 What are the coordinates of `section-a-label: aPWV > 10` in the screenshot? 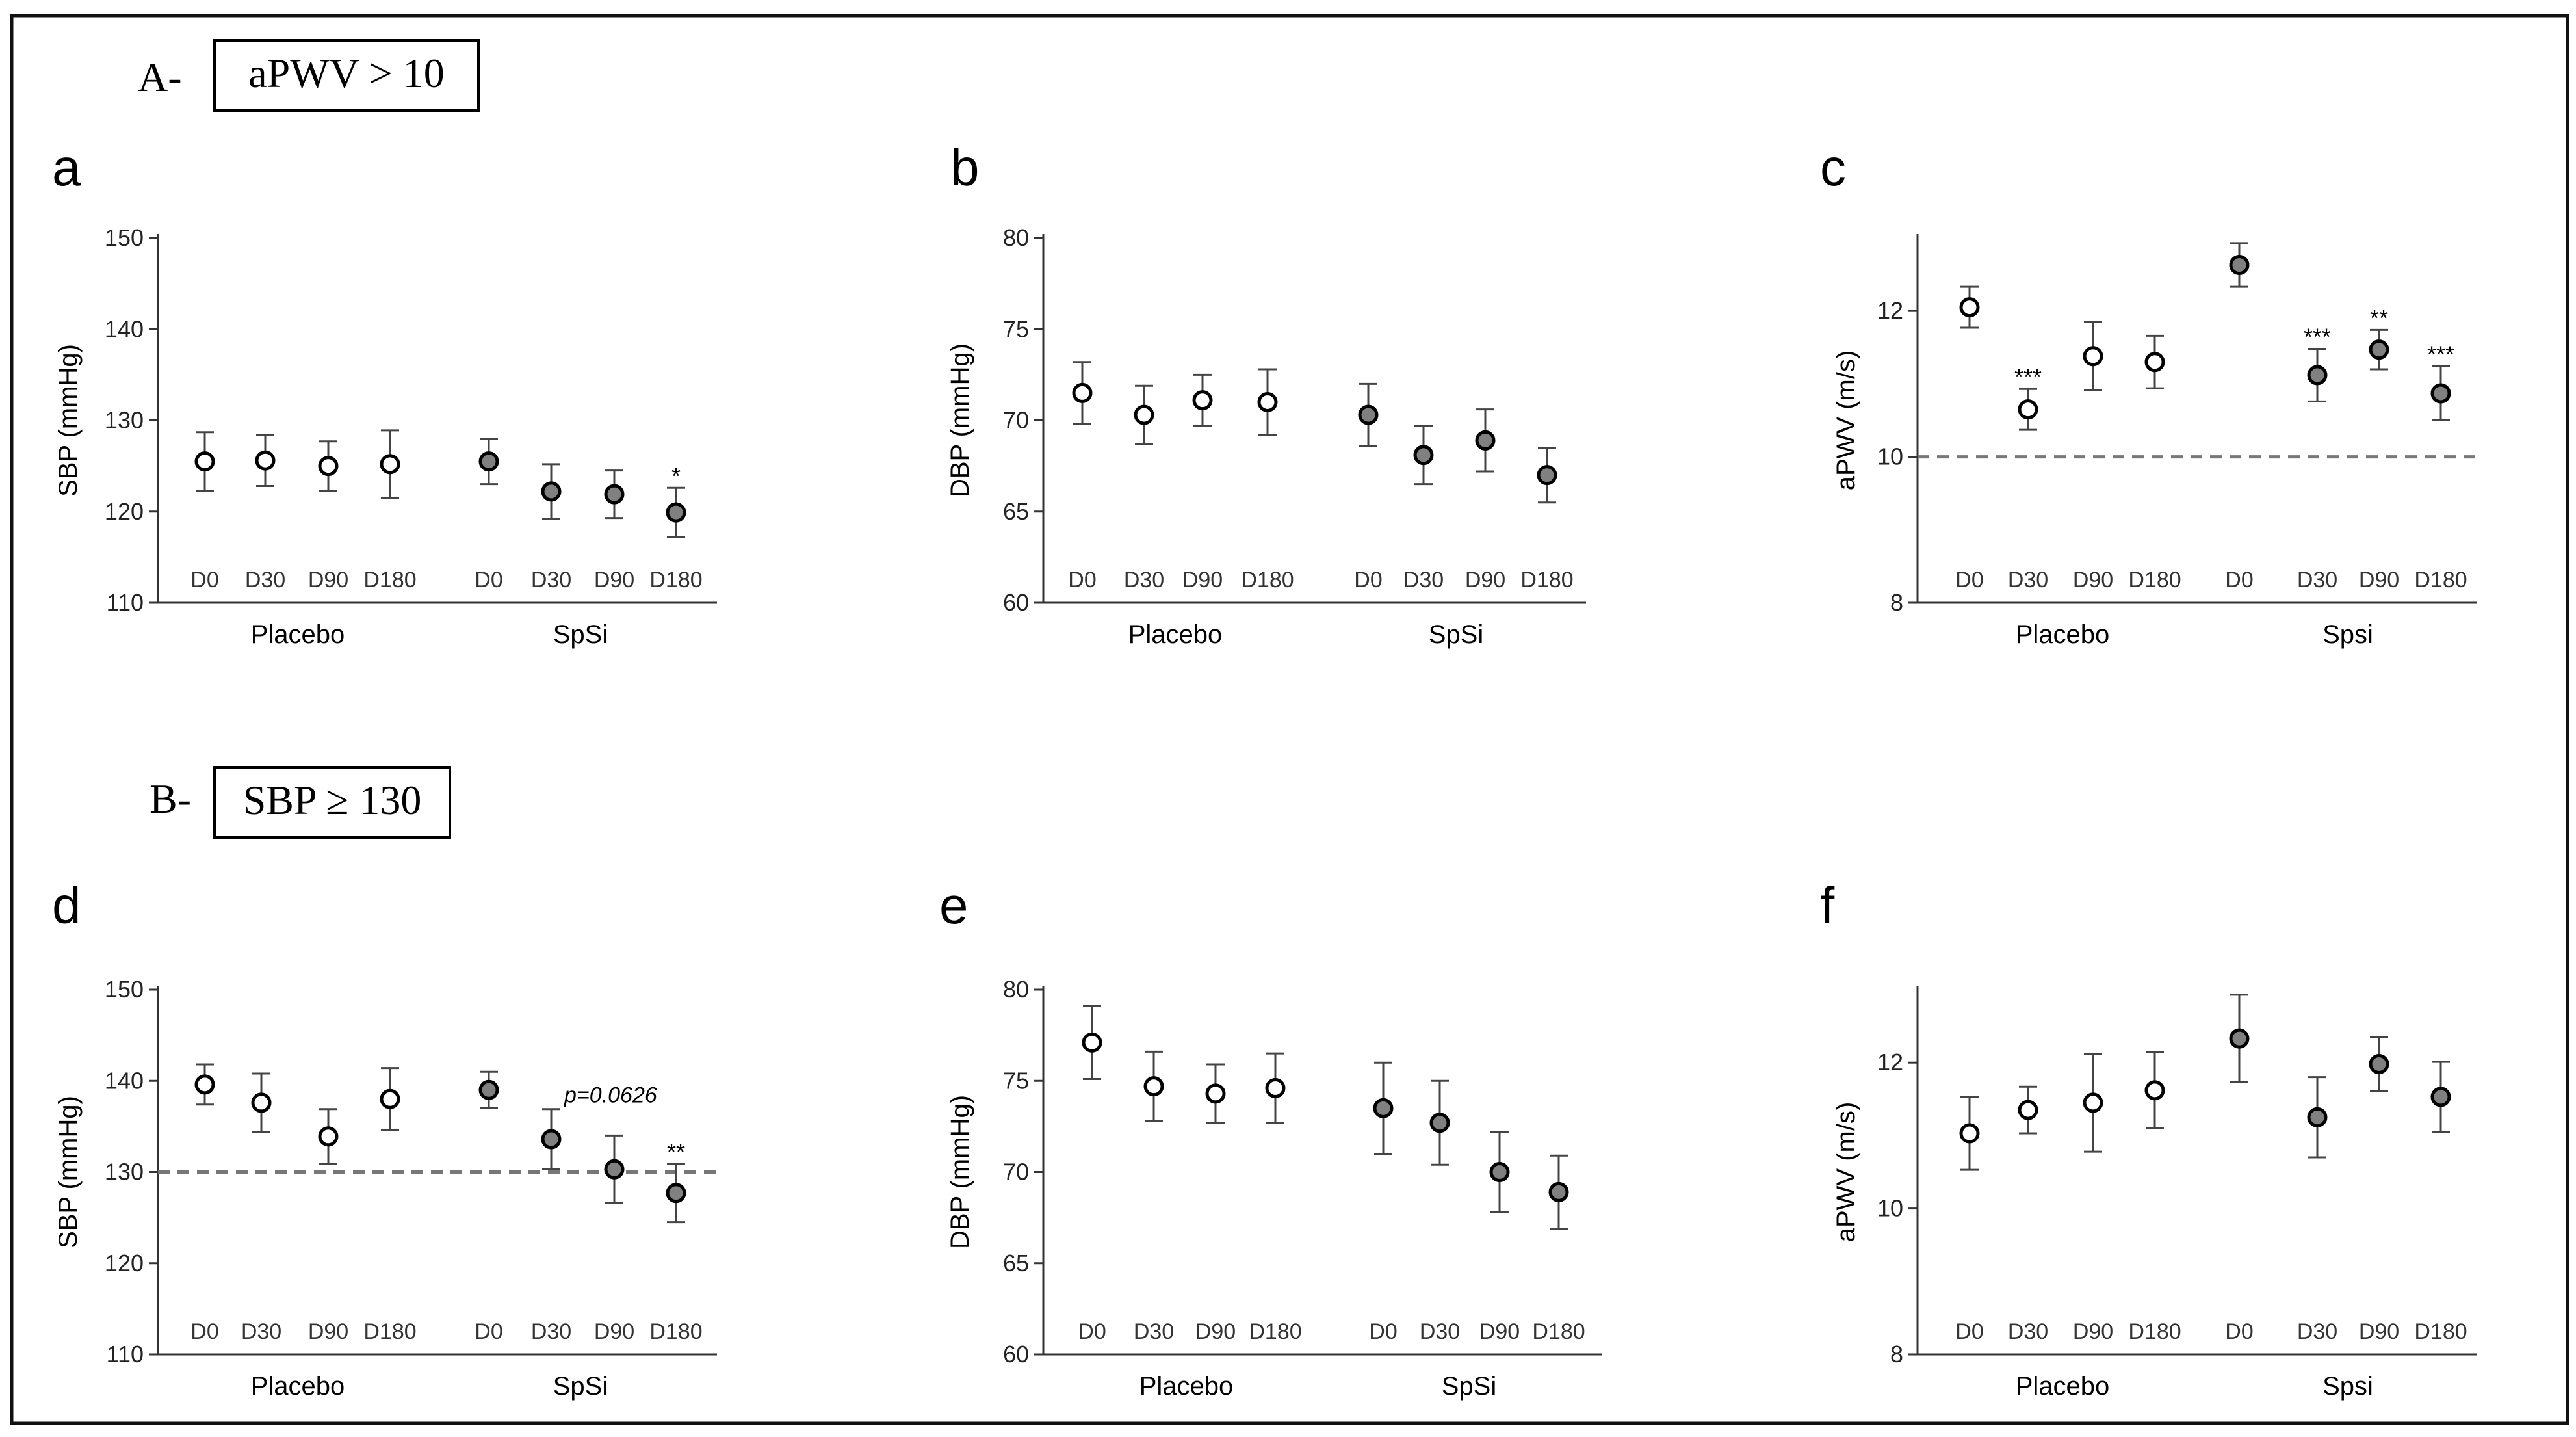 It's located at (346, 73).